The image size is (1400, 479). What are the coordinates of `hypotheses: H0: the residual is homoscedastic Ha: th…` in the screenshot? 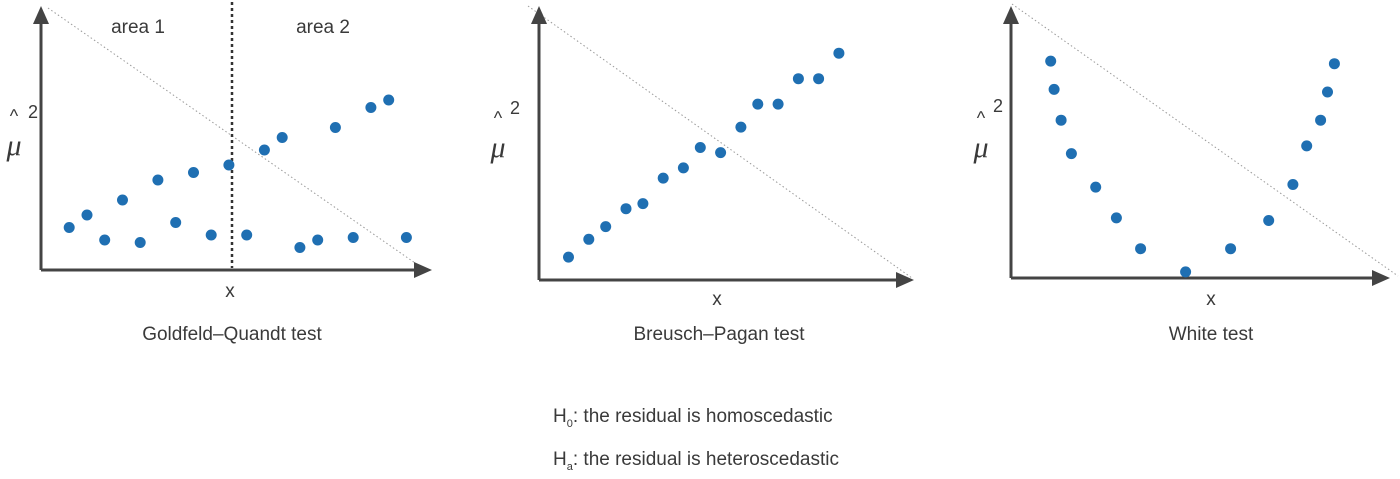 It's located at (696, 439).